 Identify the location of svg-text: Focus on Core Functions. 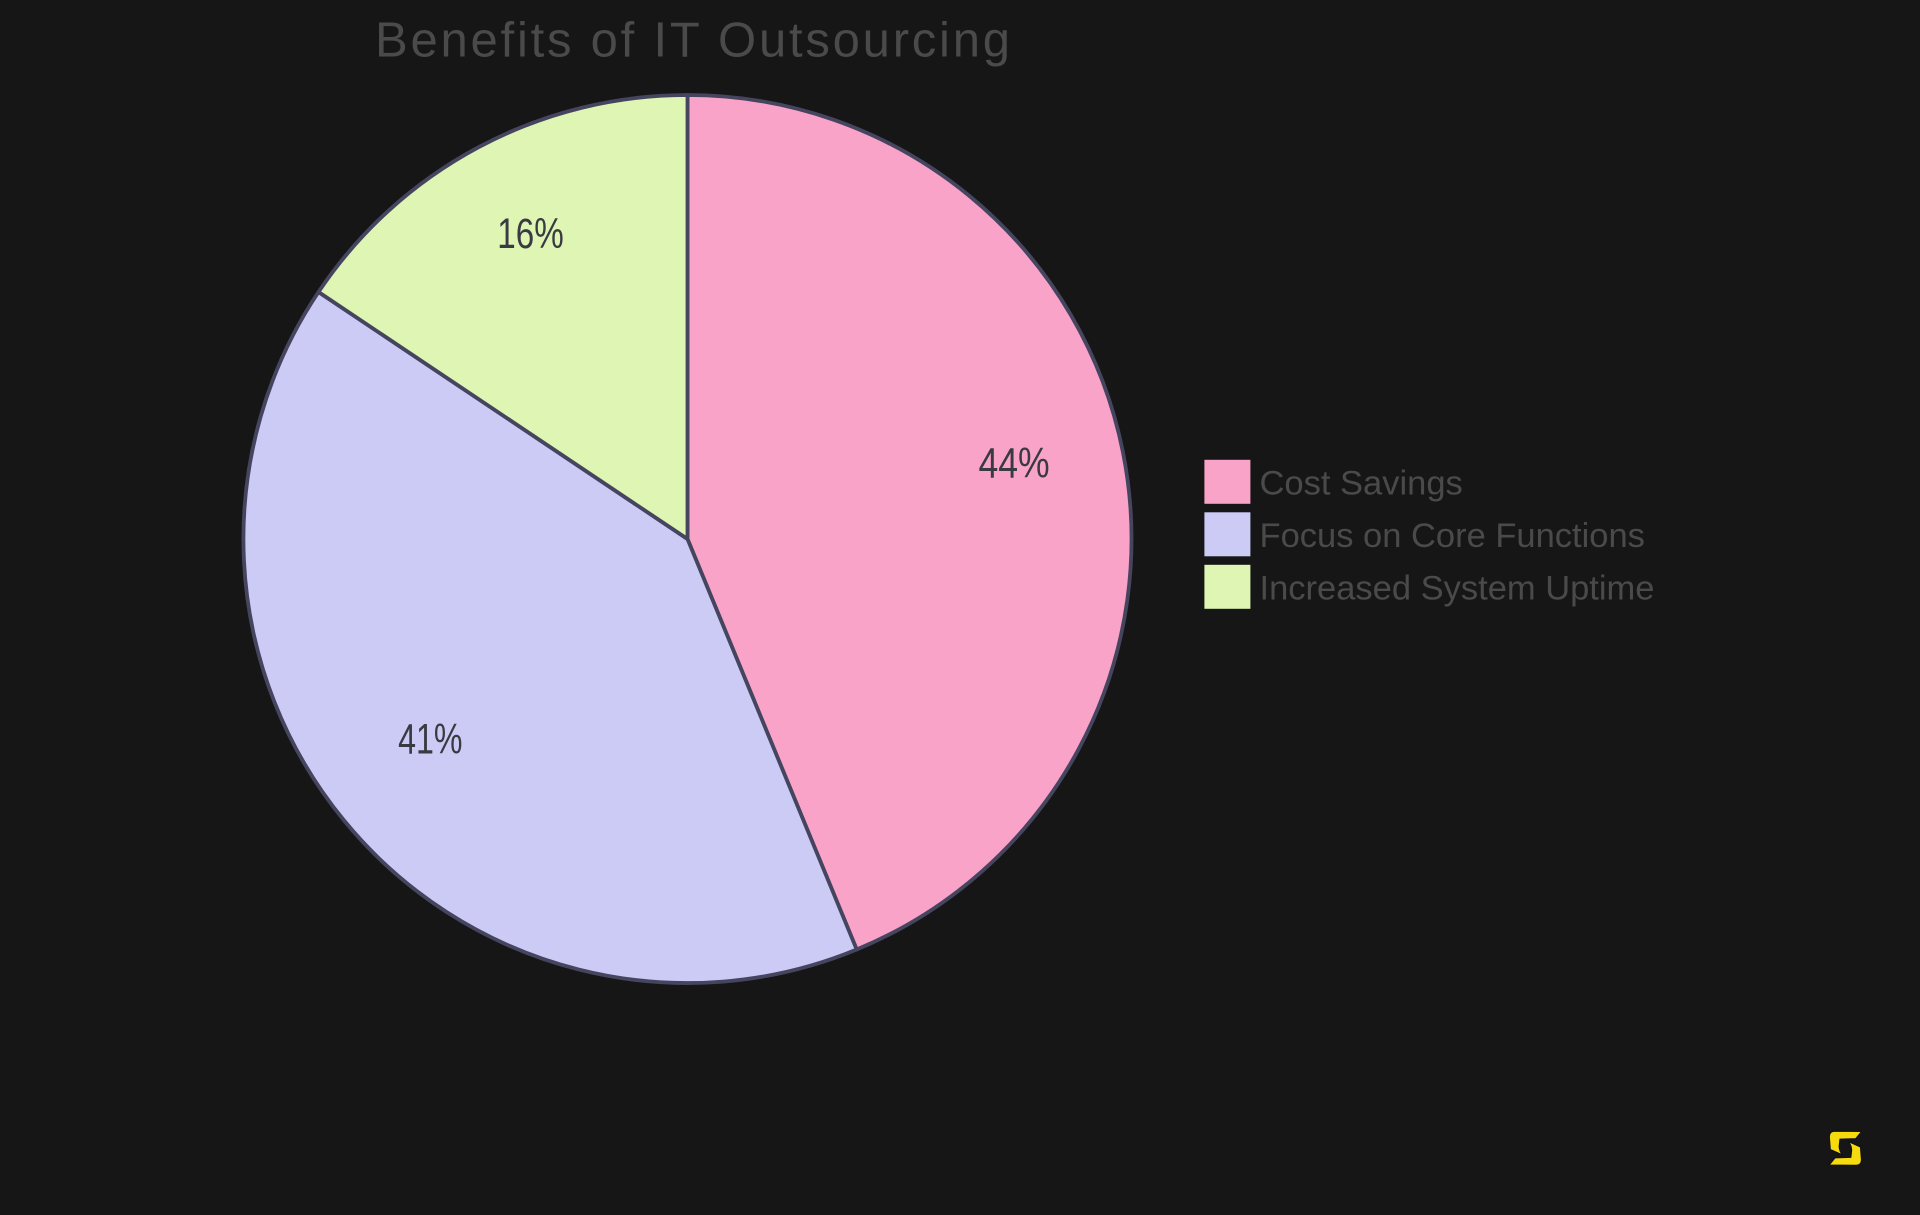
(1452, 536).